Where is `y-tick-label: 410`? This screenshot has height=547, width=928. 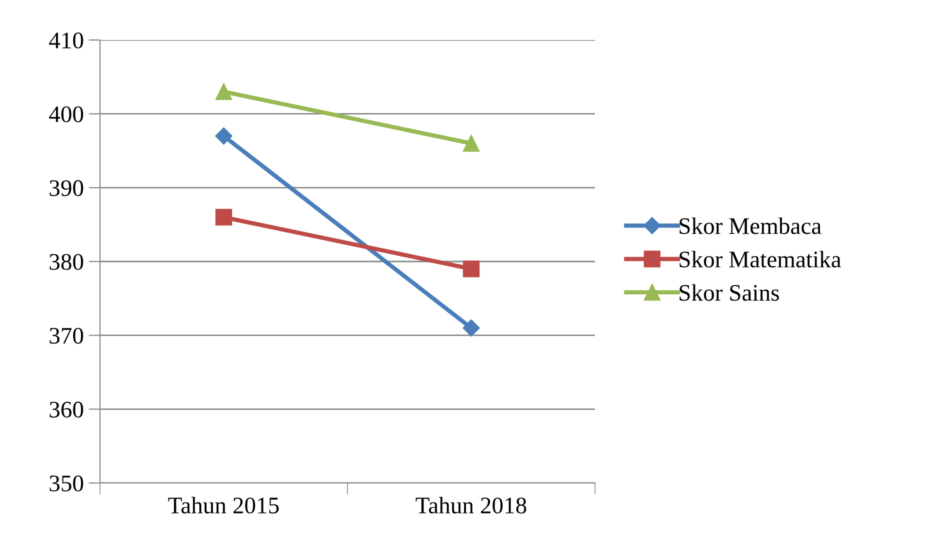 y-tick-label: 410 is located at coordinates (66, 40).